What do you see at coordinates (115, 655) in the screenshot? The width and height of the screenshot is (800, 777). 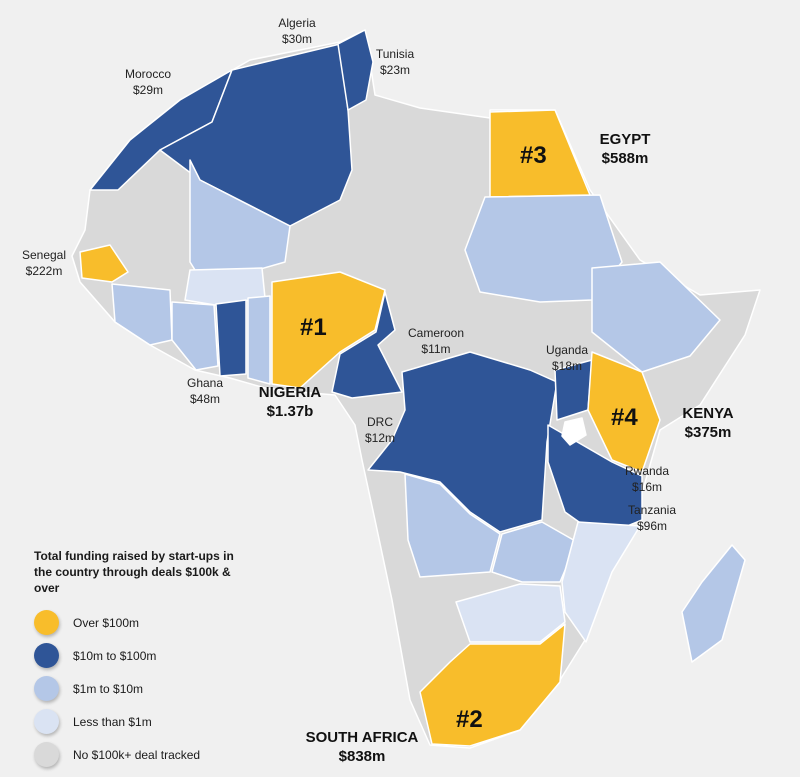 I see `legend-label: $10m to $100m` at bounding box center [115, 655].